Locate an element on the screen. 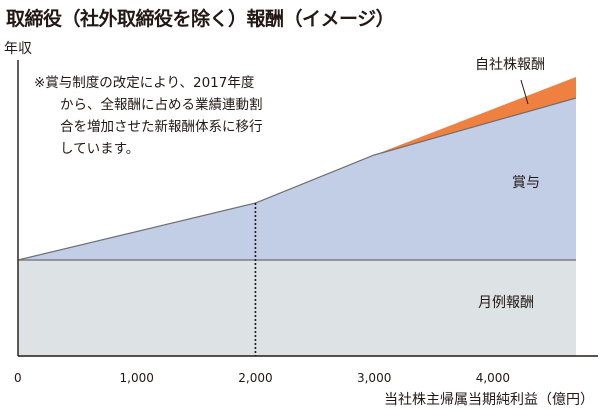  x-tick-labels: 0 1,000 2,000 3,000 4,000 is located at coordinates (262, 378).